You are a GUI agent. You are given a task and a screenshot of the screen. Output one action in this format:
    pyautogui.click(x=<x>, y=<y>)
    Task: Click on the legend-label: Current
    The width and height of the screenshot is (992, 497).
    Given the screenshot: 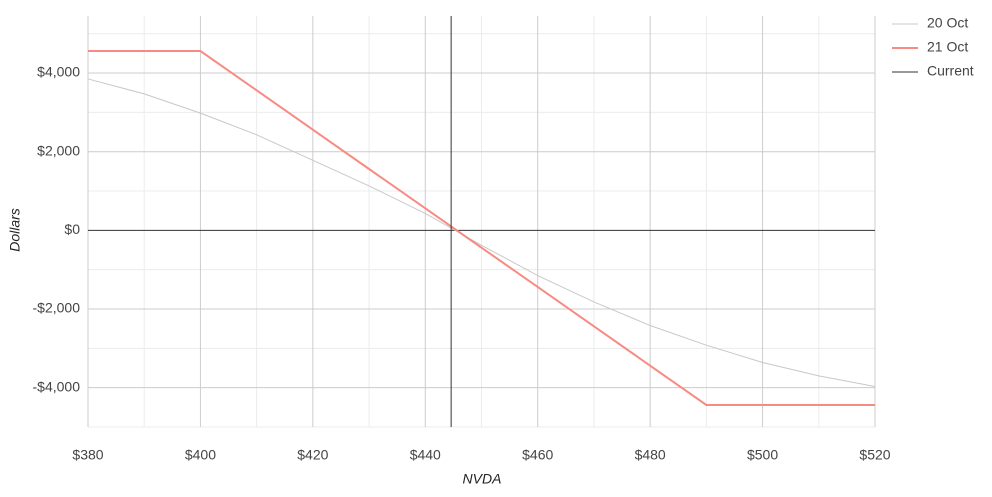 What is the action you would take?
    pyautogui.click(x=950, y=71)
    